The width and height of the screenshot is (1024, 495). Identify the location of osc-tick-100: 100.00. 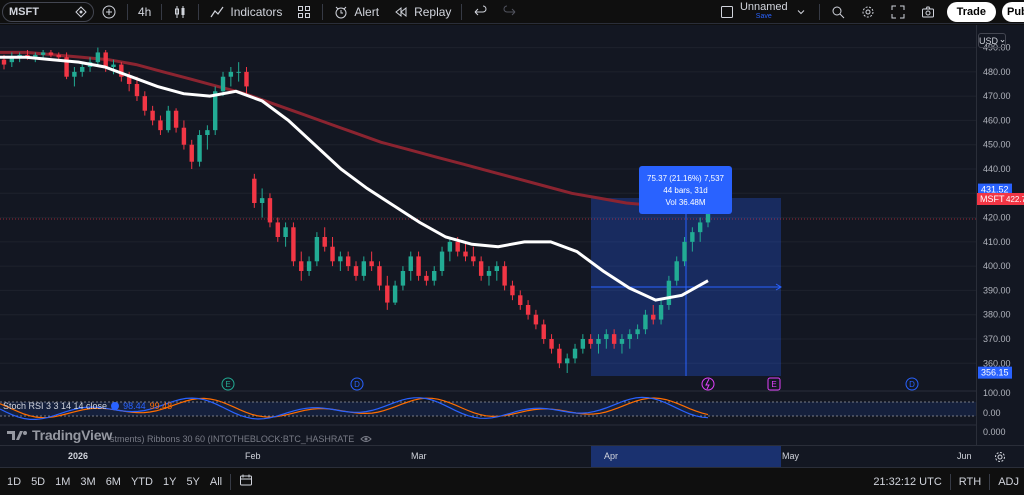
(997, 393).